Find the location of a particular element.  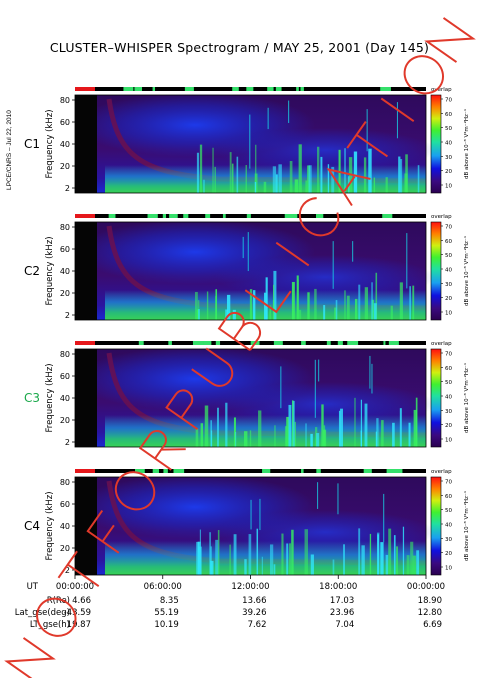

orbit-row-name: LT_gse(h) is located at coordinates (50, 625).